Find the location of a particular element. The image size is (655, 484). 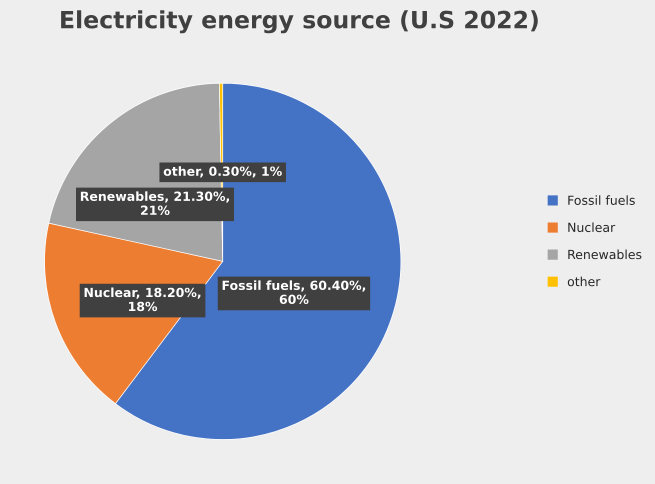

data-label: Fossil fuels, 60.40%, 60% is located at coordinates (294, 292).